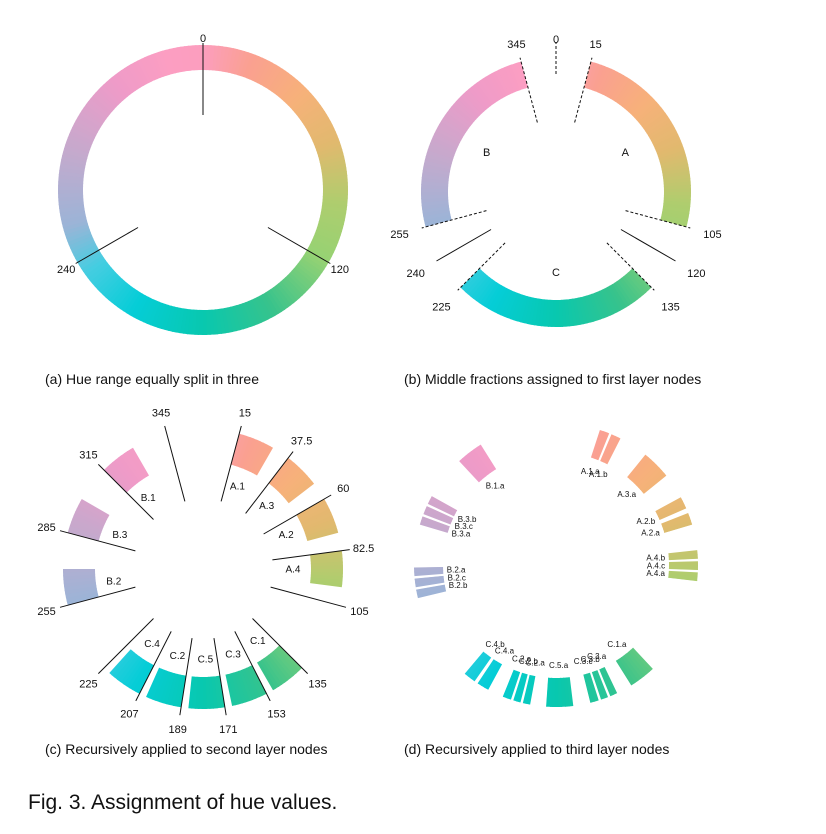 The height and width of the screenshot is (834, 826). Describe the element at coordinates (203, 190) in the screenshot. I see `hue-ring` at that location.